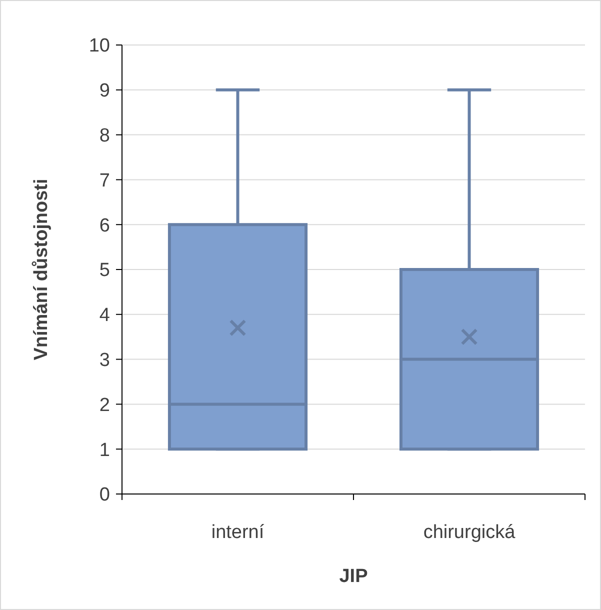  What do you see at coordinates (104, 450) in the screenshot?
I see `y-tick-label: 1` at bounding box center [104, 450].